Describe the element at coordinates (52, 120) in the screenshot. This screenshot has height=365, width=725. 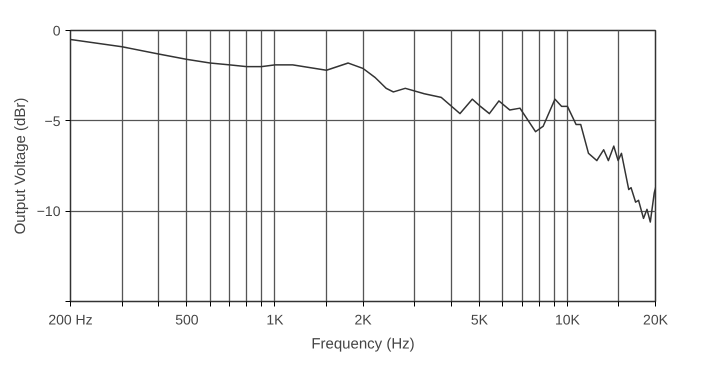
I see `y-tick-label: −5` at that location.